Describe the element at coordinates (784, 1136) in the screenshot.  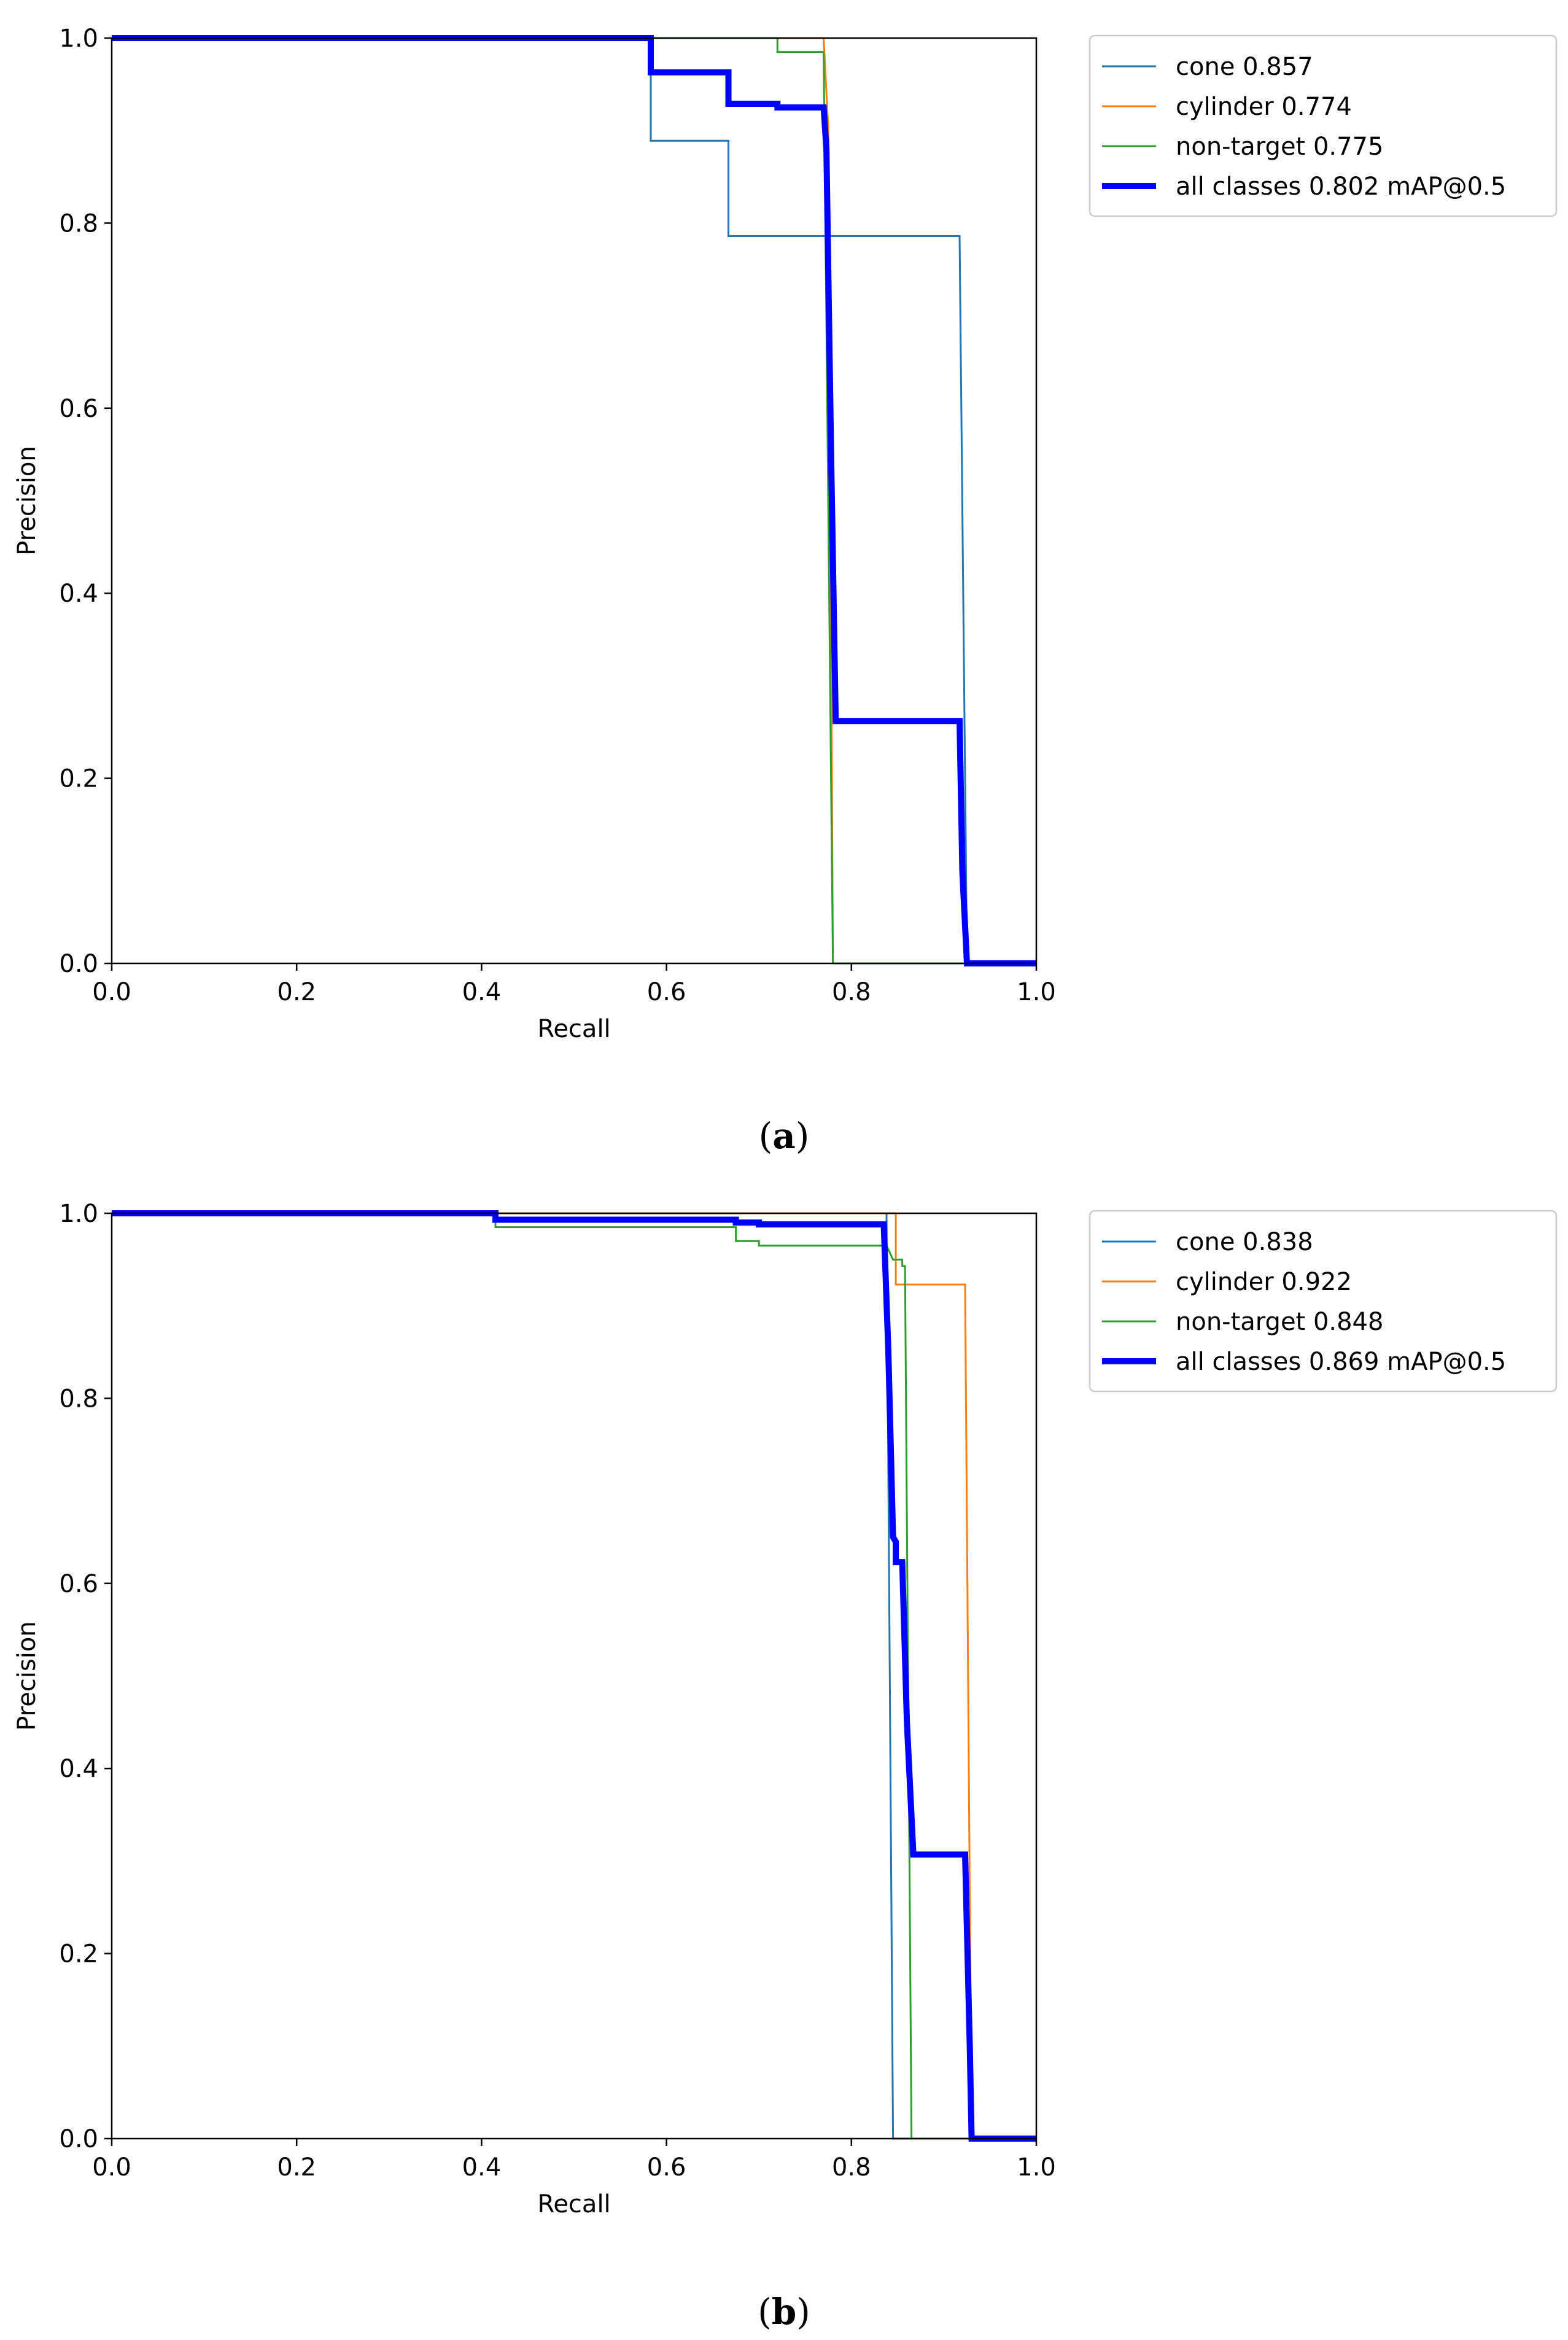
I see `panel-caption: (a)` at that location.